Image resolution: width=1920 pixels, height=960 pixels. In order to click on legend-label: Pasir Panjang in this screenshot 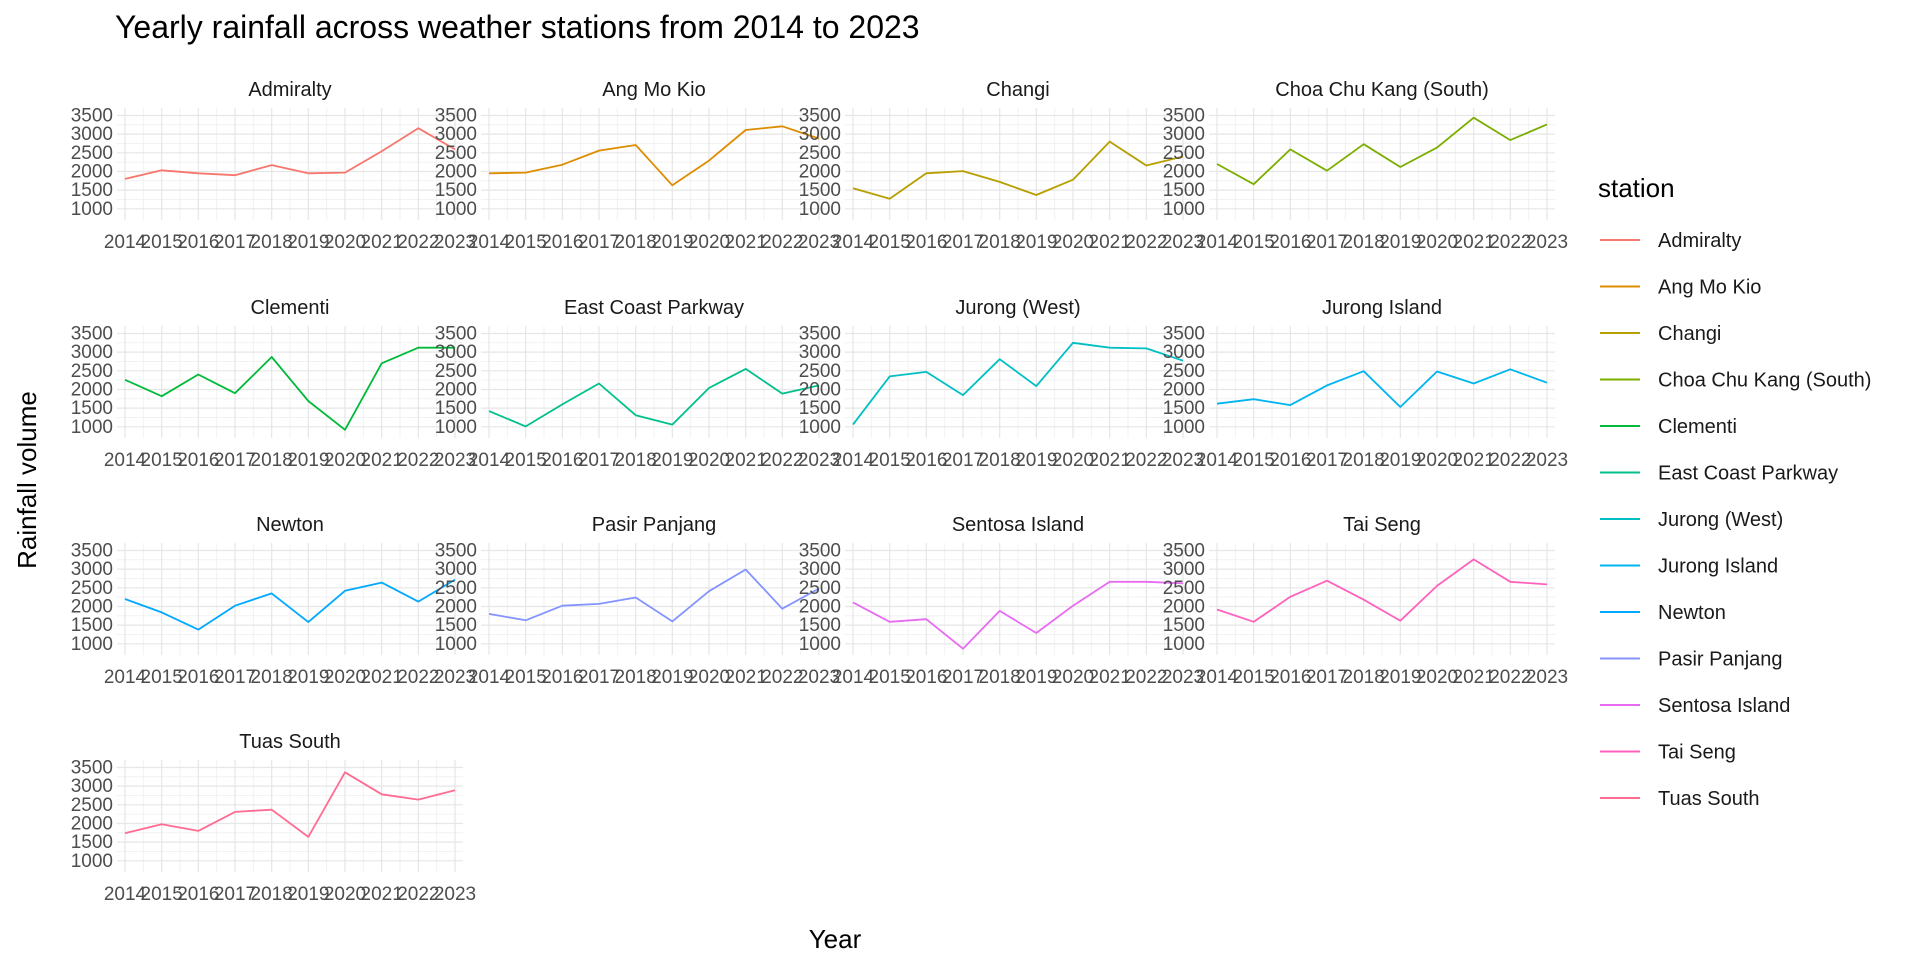, I will do `click(1720, 660)`.